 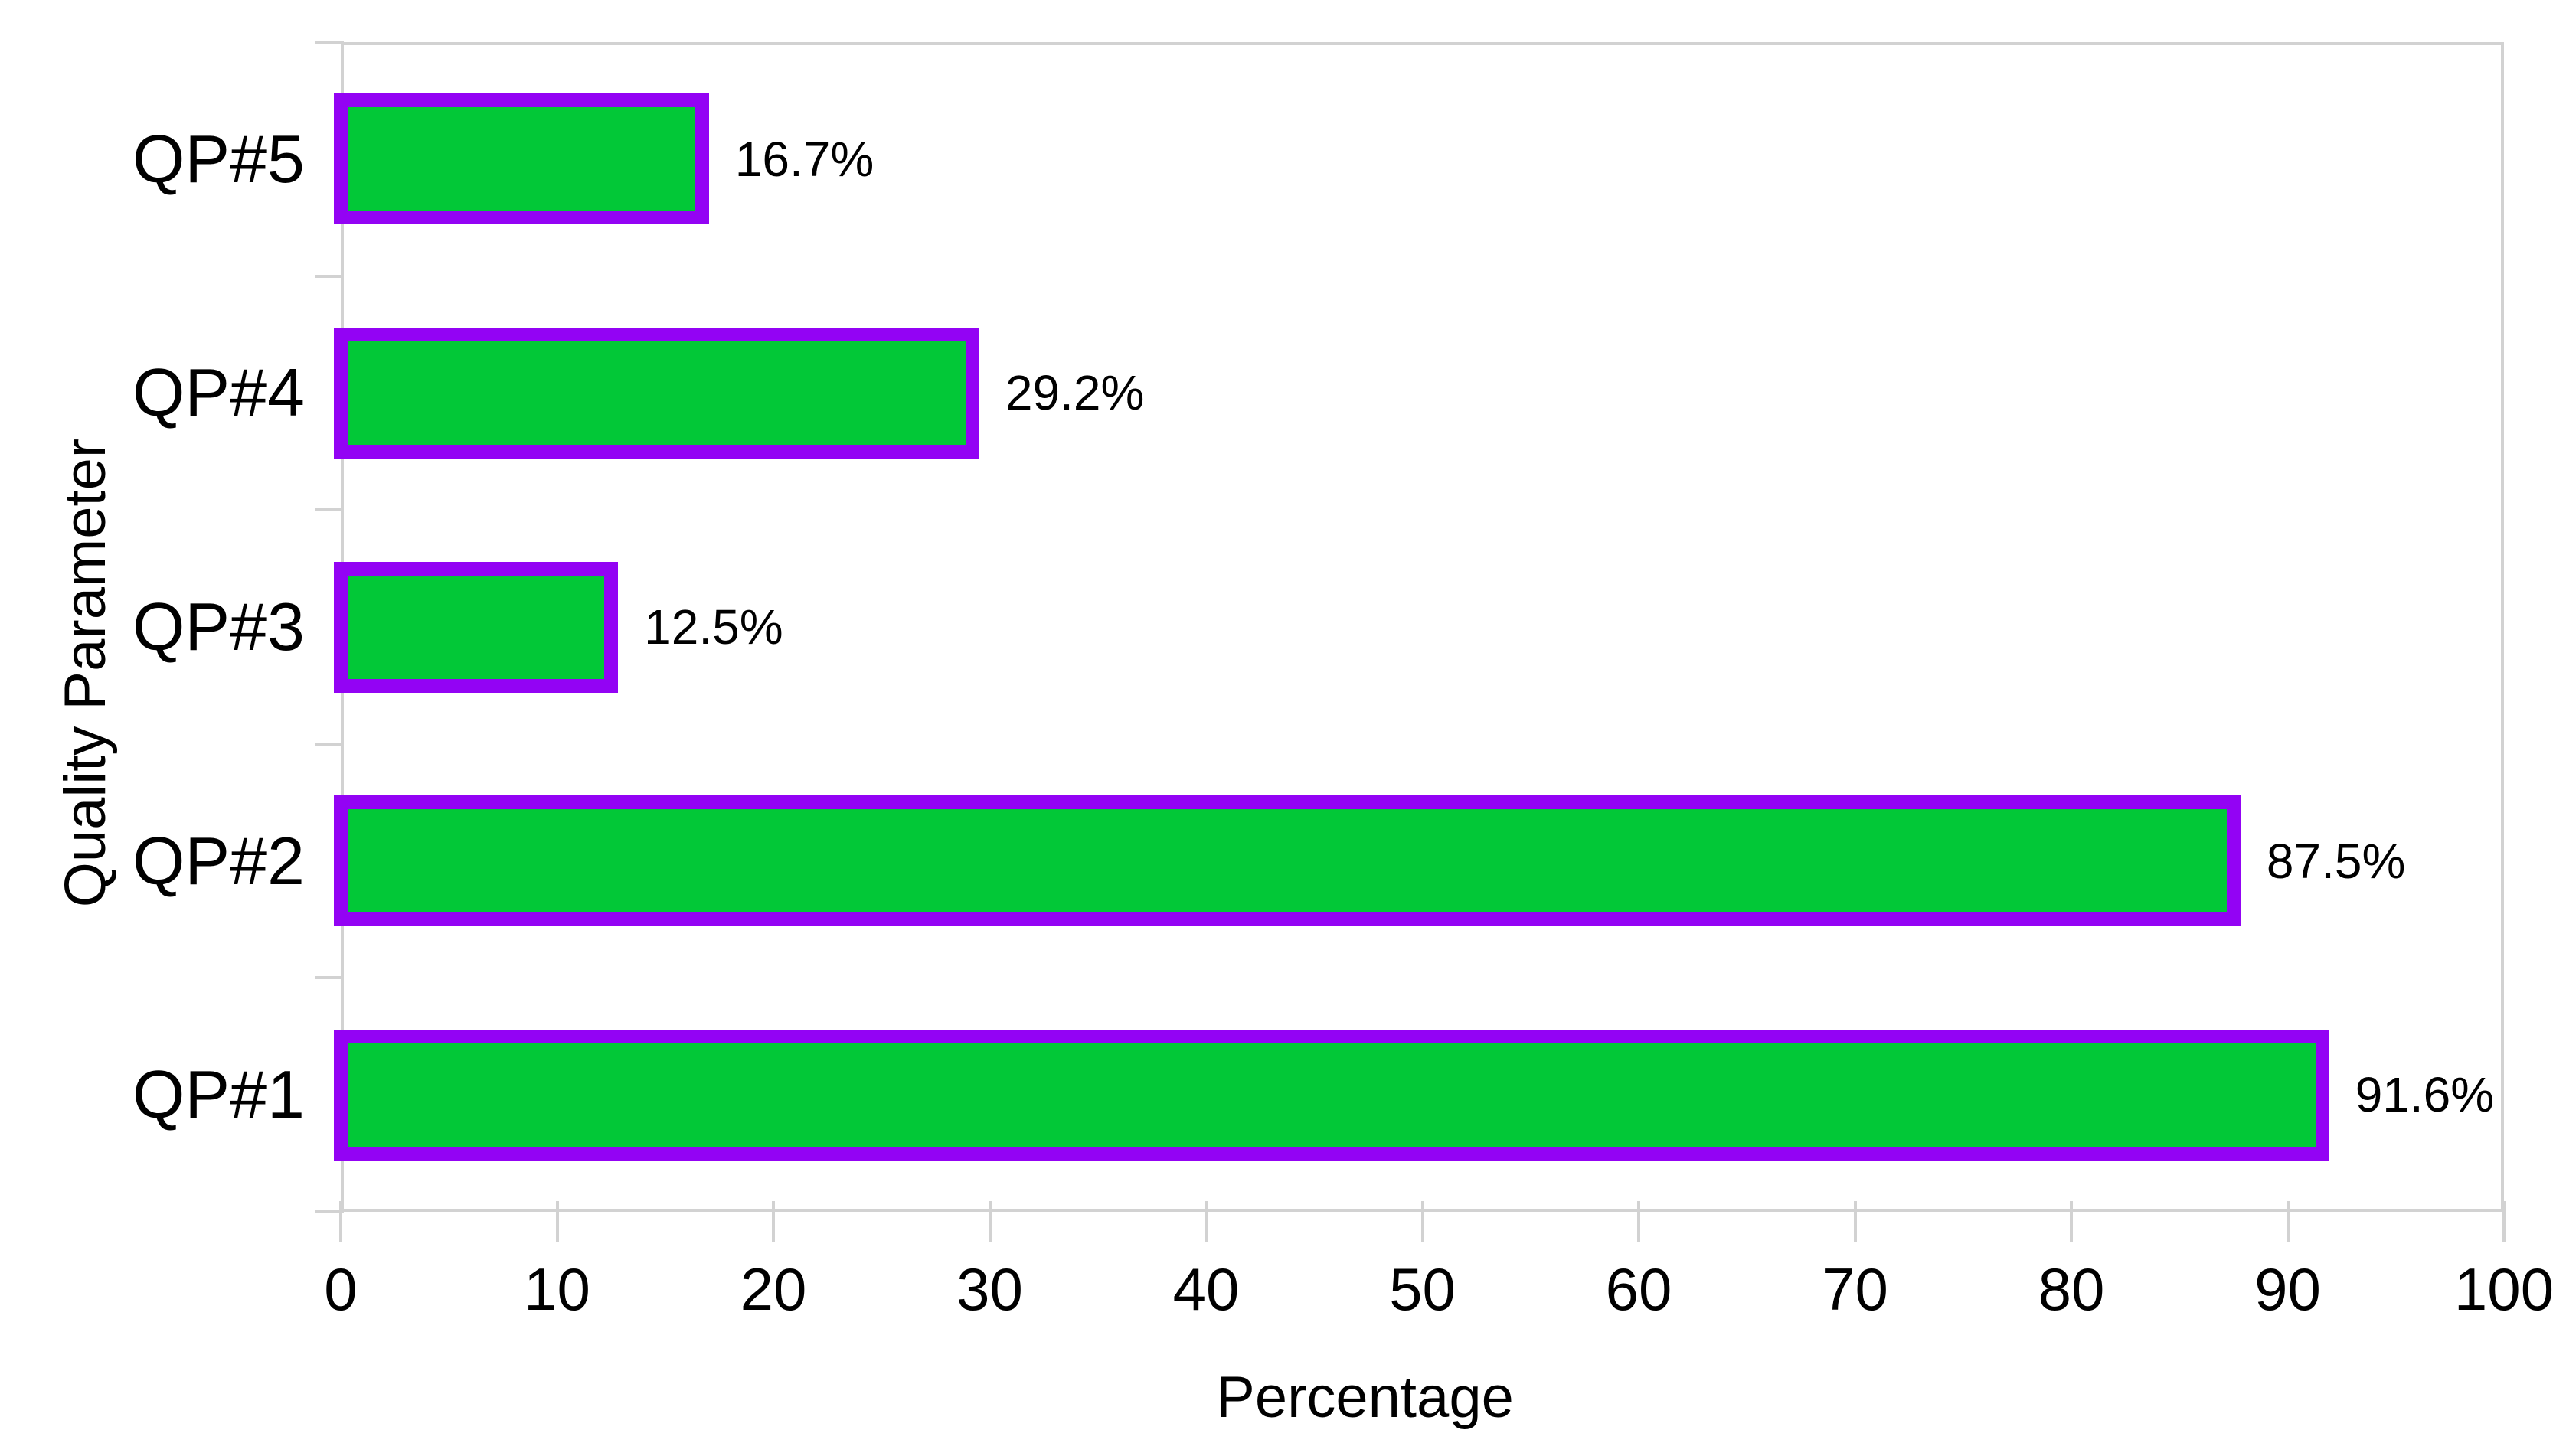 What do you see at coordinates (1365, 1397) in the screenshot?
I see `x-axis-title: Percentage` at bounding box center [1365, 1397].